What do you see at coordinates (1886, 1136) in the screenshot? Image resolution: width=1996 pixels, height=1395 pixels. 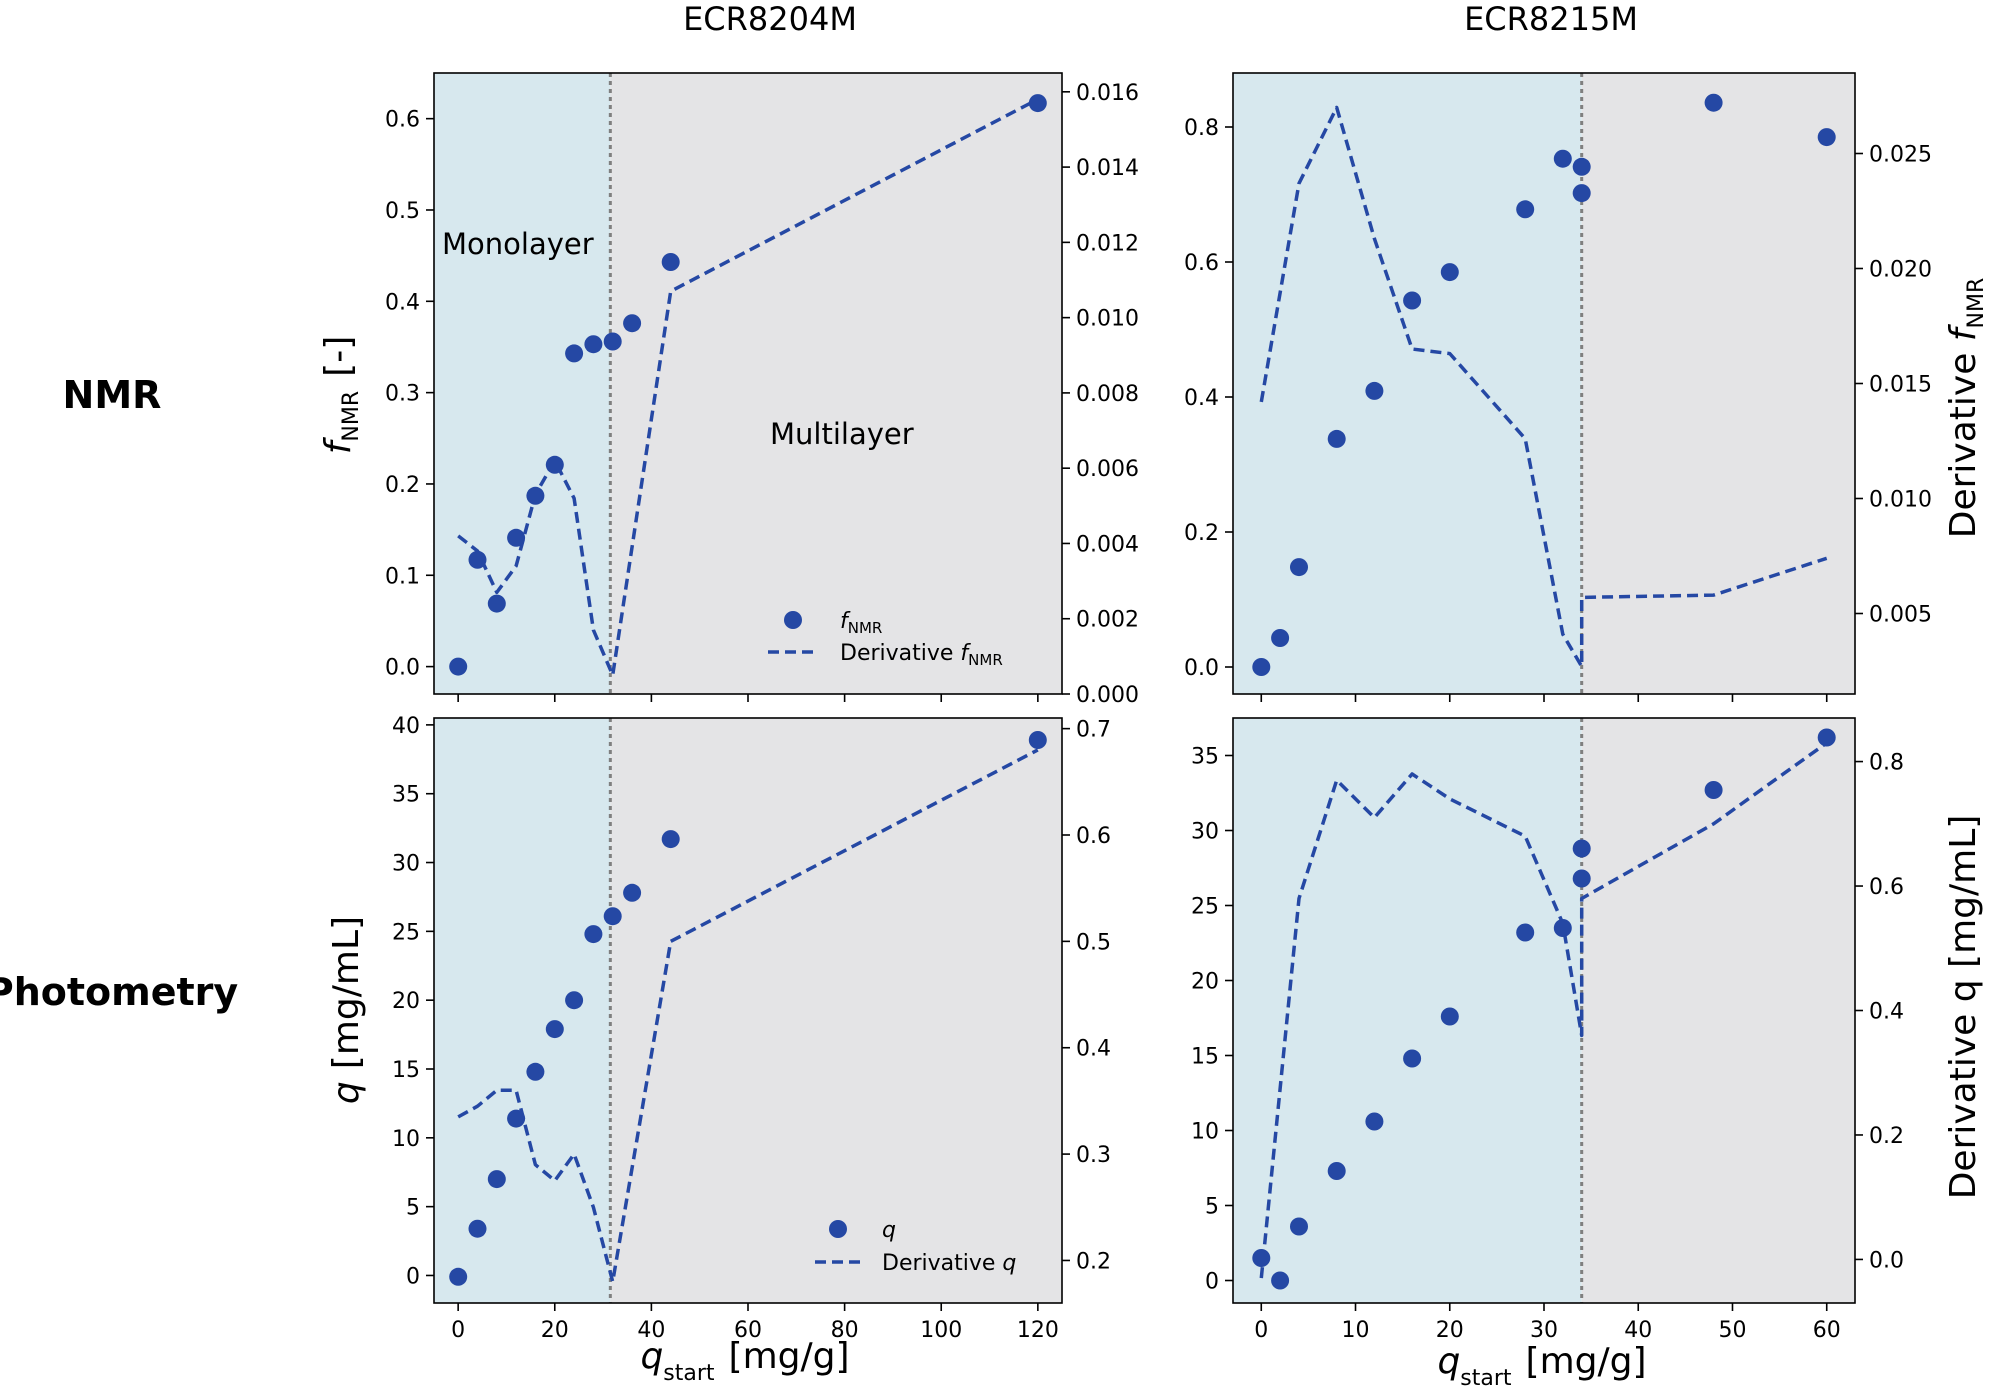 I see `photometry-ecr8215m-y2-tick-label: 0.2` at bounding box center [1886, 1136].